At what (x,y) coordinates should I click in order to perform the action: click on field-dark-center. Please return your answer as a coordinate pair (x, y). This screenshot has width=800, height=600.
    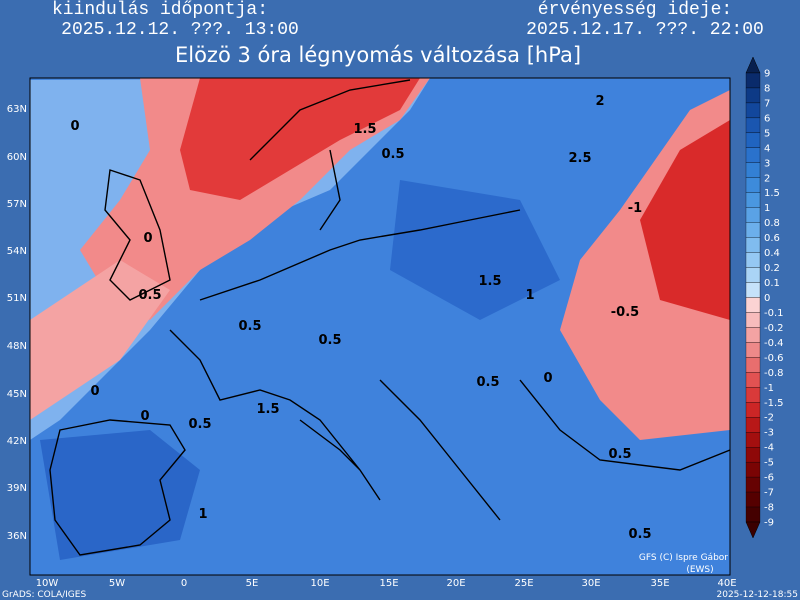
    Looking at the image, I should click on (475, 250).